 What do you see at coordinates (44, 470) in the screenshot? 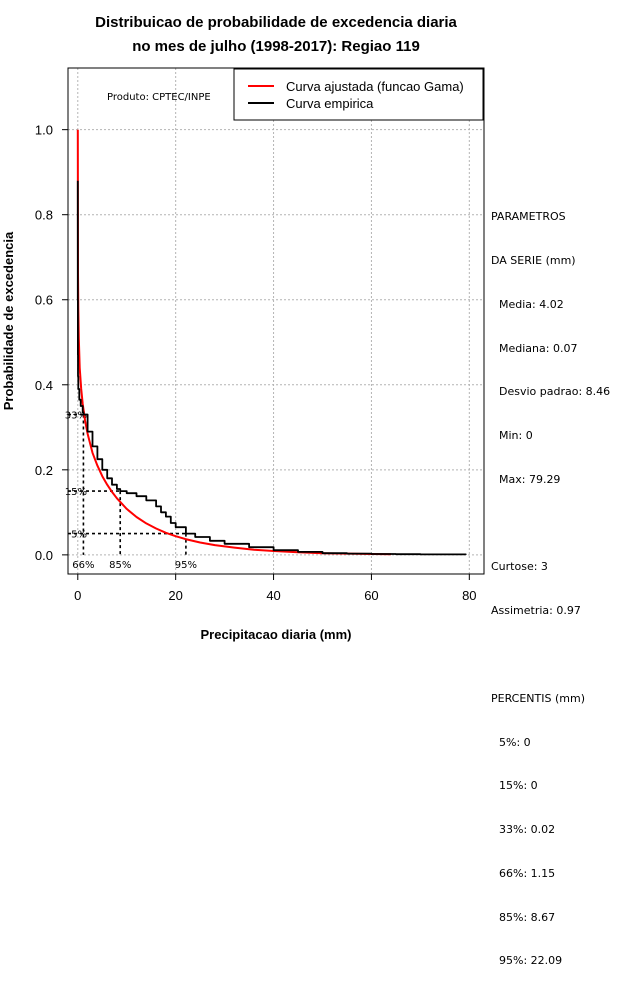
I see `y-tick-label: 0.2` at bounding box center [44, 470].